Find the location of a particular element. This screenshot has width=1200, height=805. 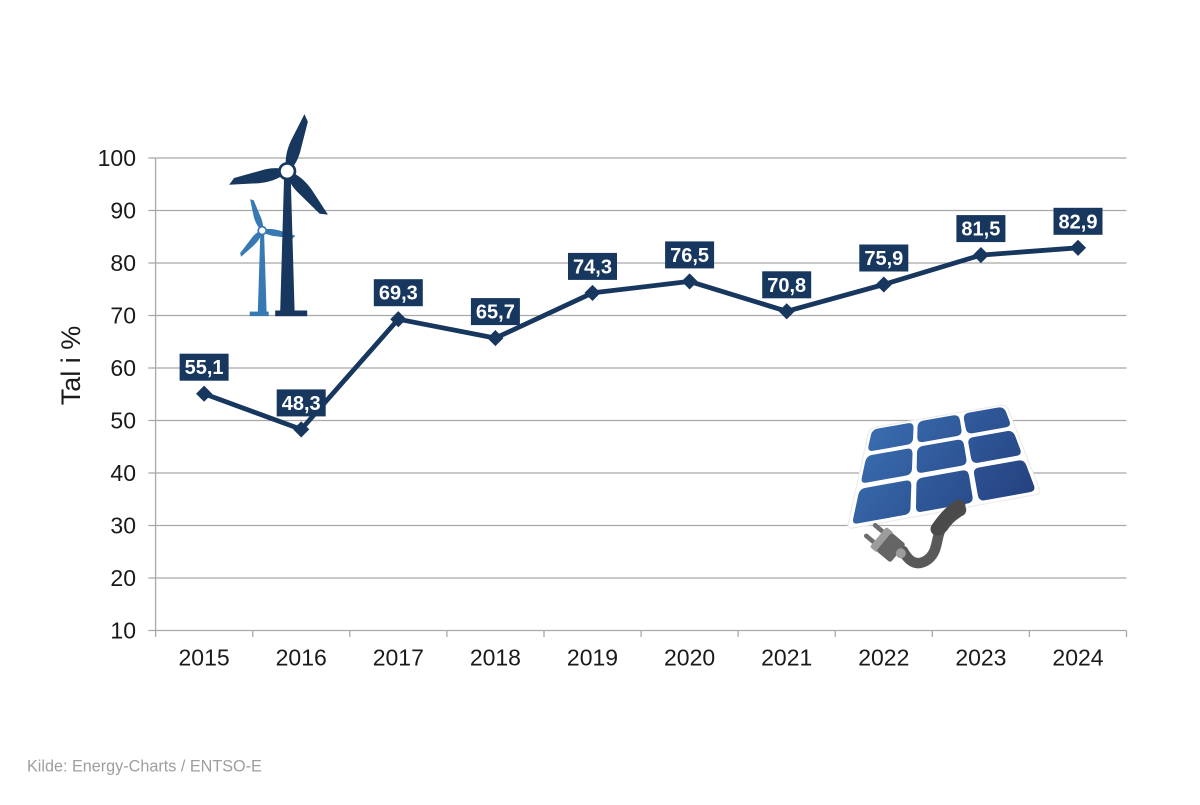

svg-text: 100 is located at coordinates (117, 158).